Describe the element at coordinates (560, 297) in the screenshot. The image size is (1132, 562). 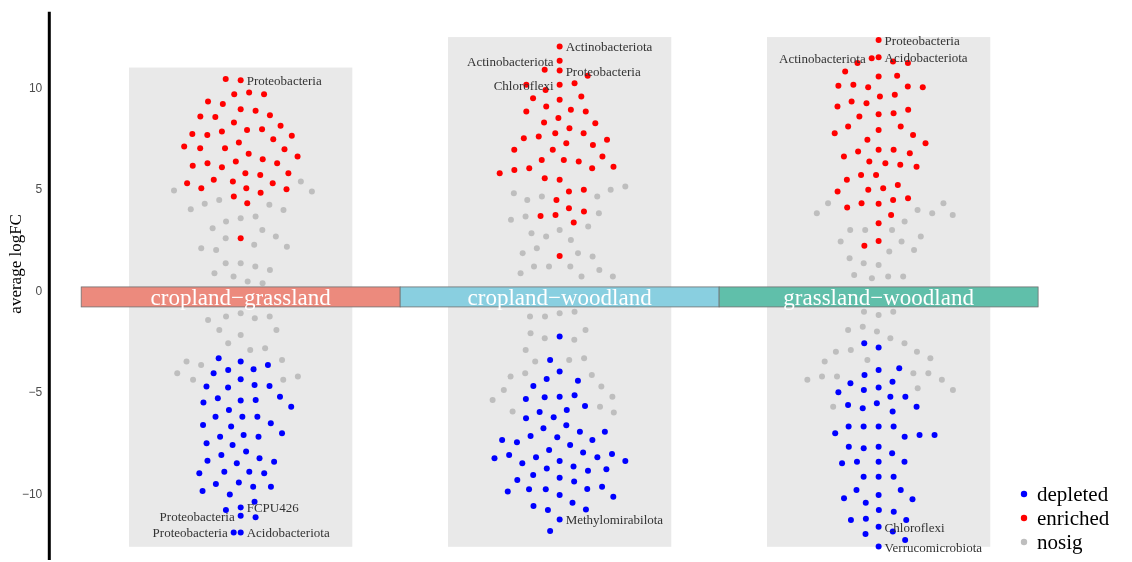
I see `x-tick-label: cropland−woodland` at that location.